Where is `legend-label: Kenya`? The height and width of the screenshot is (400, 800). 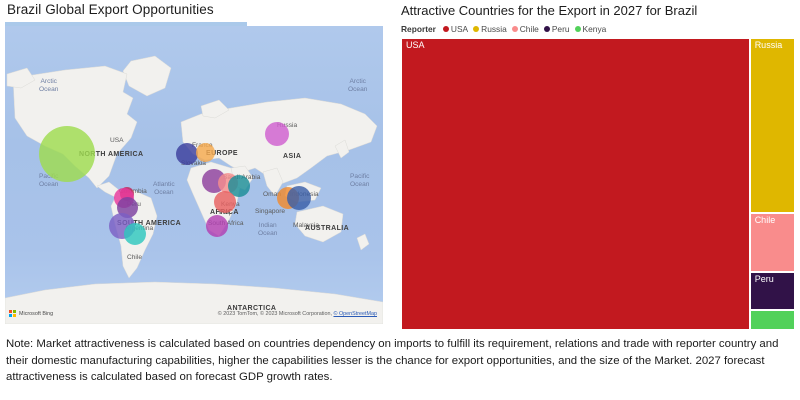
legend-label: Kenya is located at coordinates (594, 29).